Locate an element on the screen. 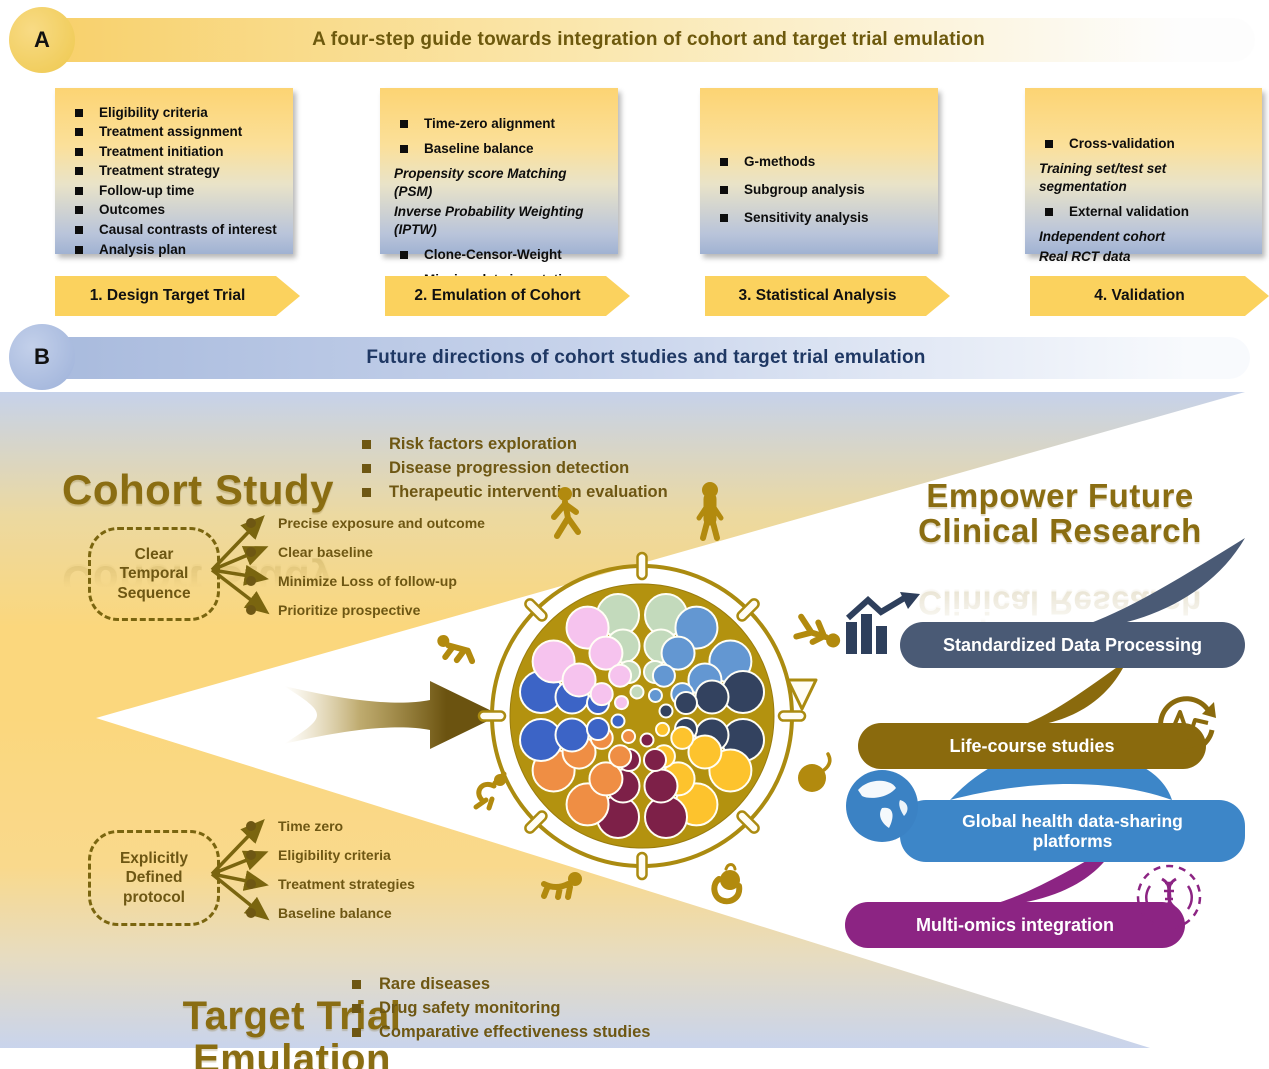  banner-label: Life-course studies is located at coordinates (1032, 745).